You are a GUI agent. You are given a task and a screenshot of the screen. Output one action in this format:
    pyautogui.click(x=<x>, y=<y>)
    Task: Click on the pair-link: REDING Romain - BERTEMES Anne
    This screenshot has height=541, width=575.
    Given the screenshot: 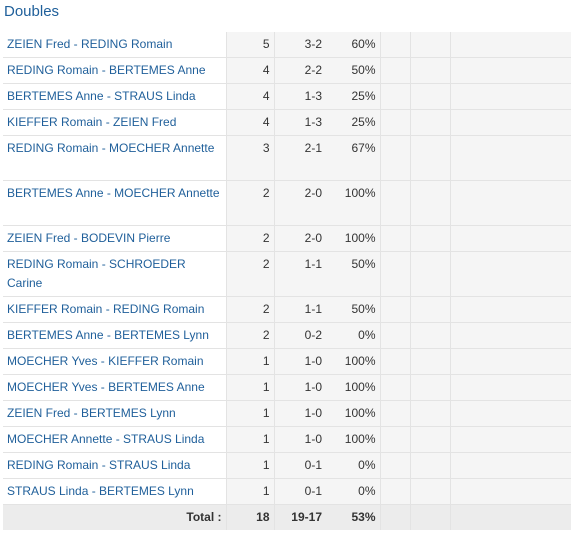 What is the action you would take?
    pyautogui.click(x=106, y=70)
    